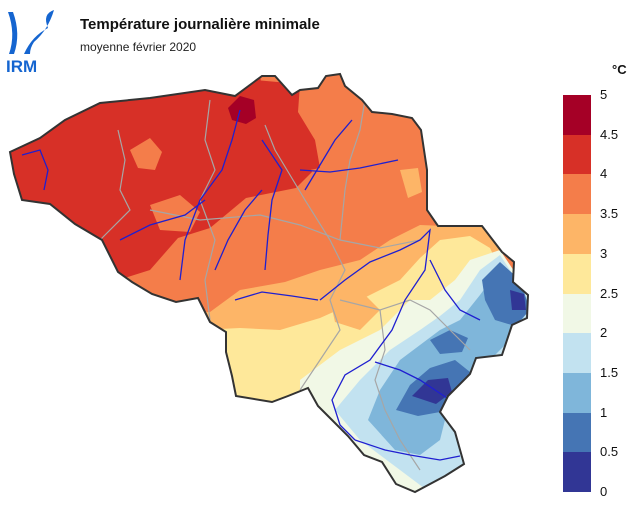 Image resolution: width=640 pixels, height=507 pixels. I want to click on river-sambre, so click(276, 296).